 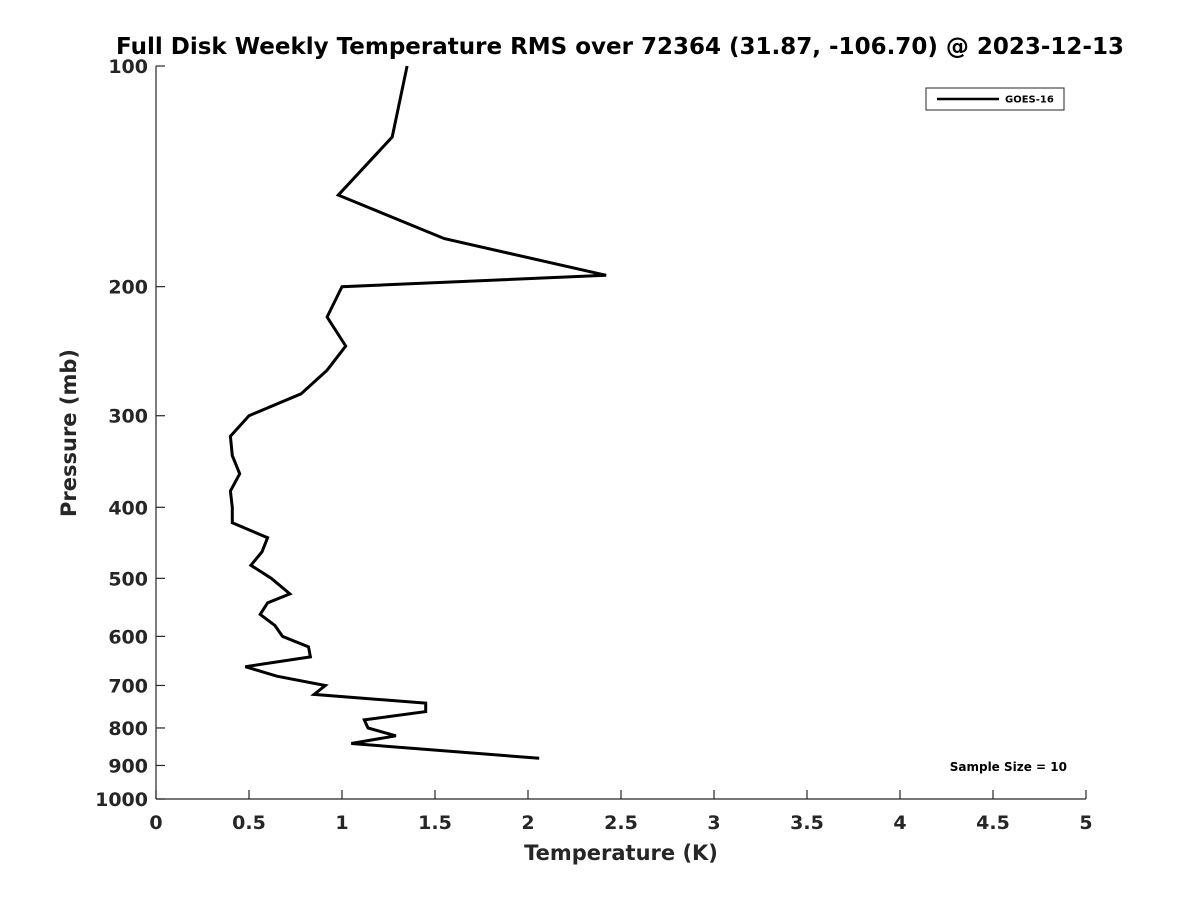 I want to click on x-tick-label: 5, so click(x=1085, y=823).